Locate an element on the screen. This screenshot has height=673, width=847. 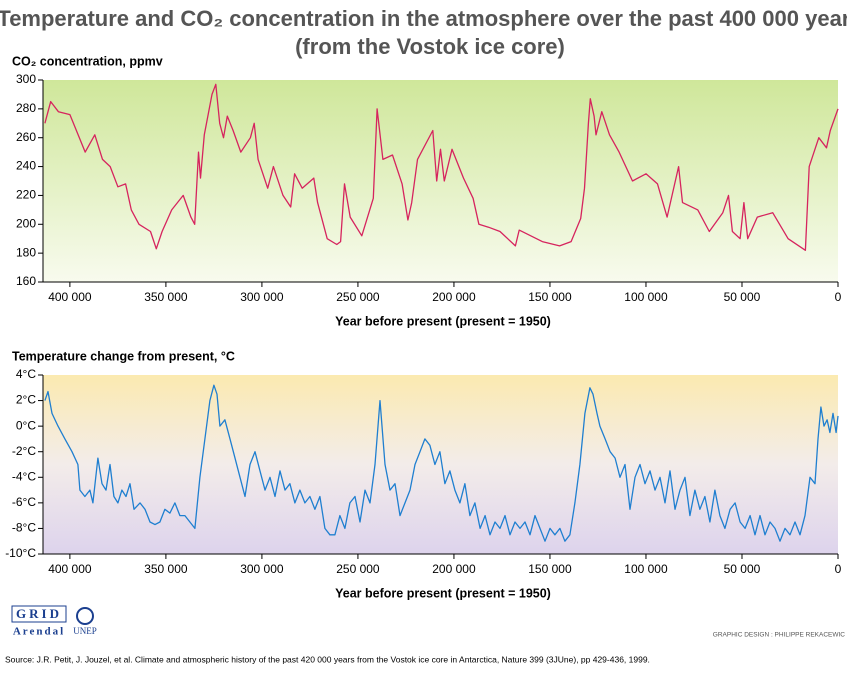
y-tick-label: 240 is located at coordinates (26, 166).